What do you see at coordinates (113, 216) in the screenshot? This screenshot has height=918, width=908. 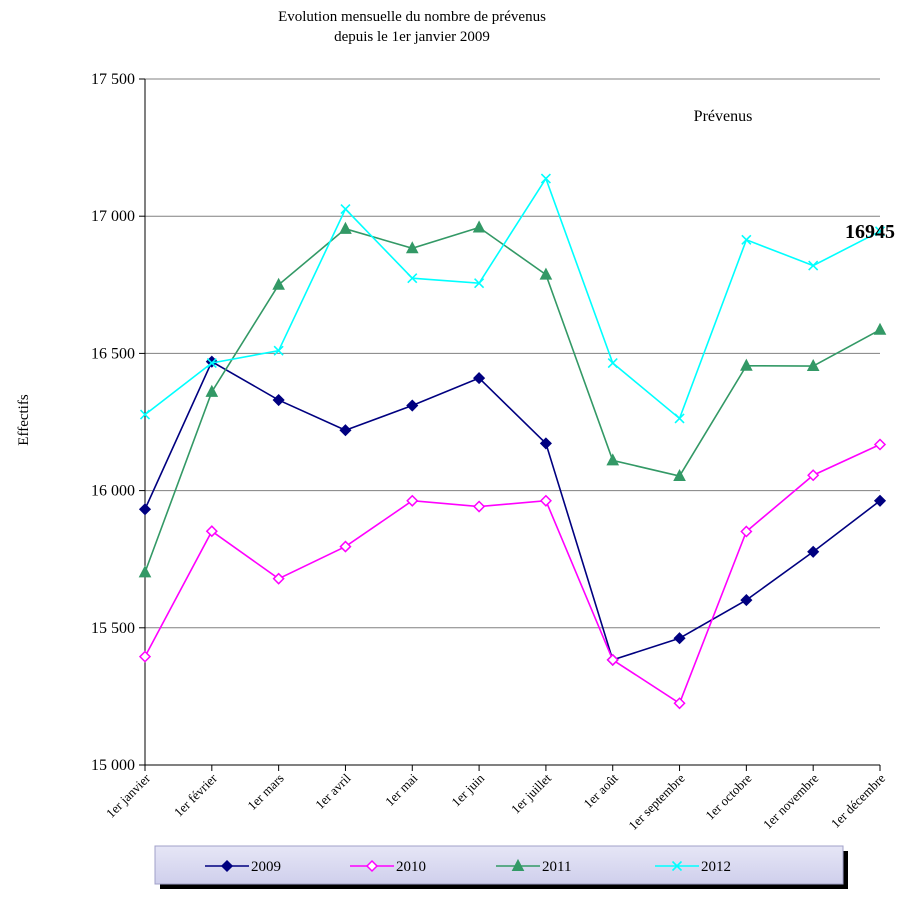 I see `y-tick-label-4: 17 000` at bounding box center [113, 216].